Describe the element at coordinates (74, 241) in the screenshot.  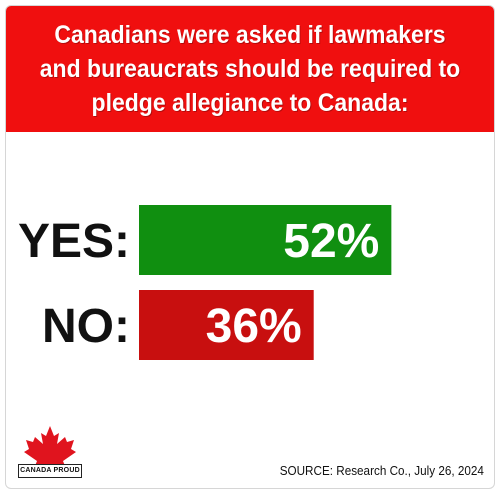
I see `category-label: YES:` at that location.